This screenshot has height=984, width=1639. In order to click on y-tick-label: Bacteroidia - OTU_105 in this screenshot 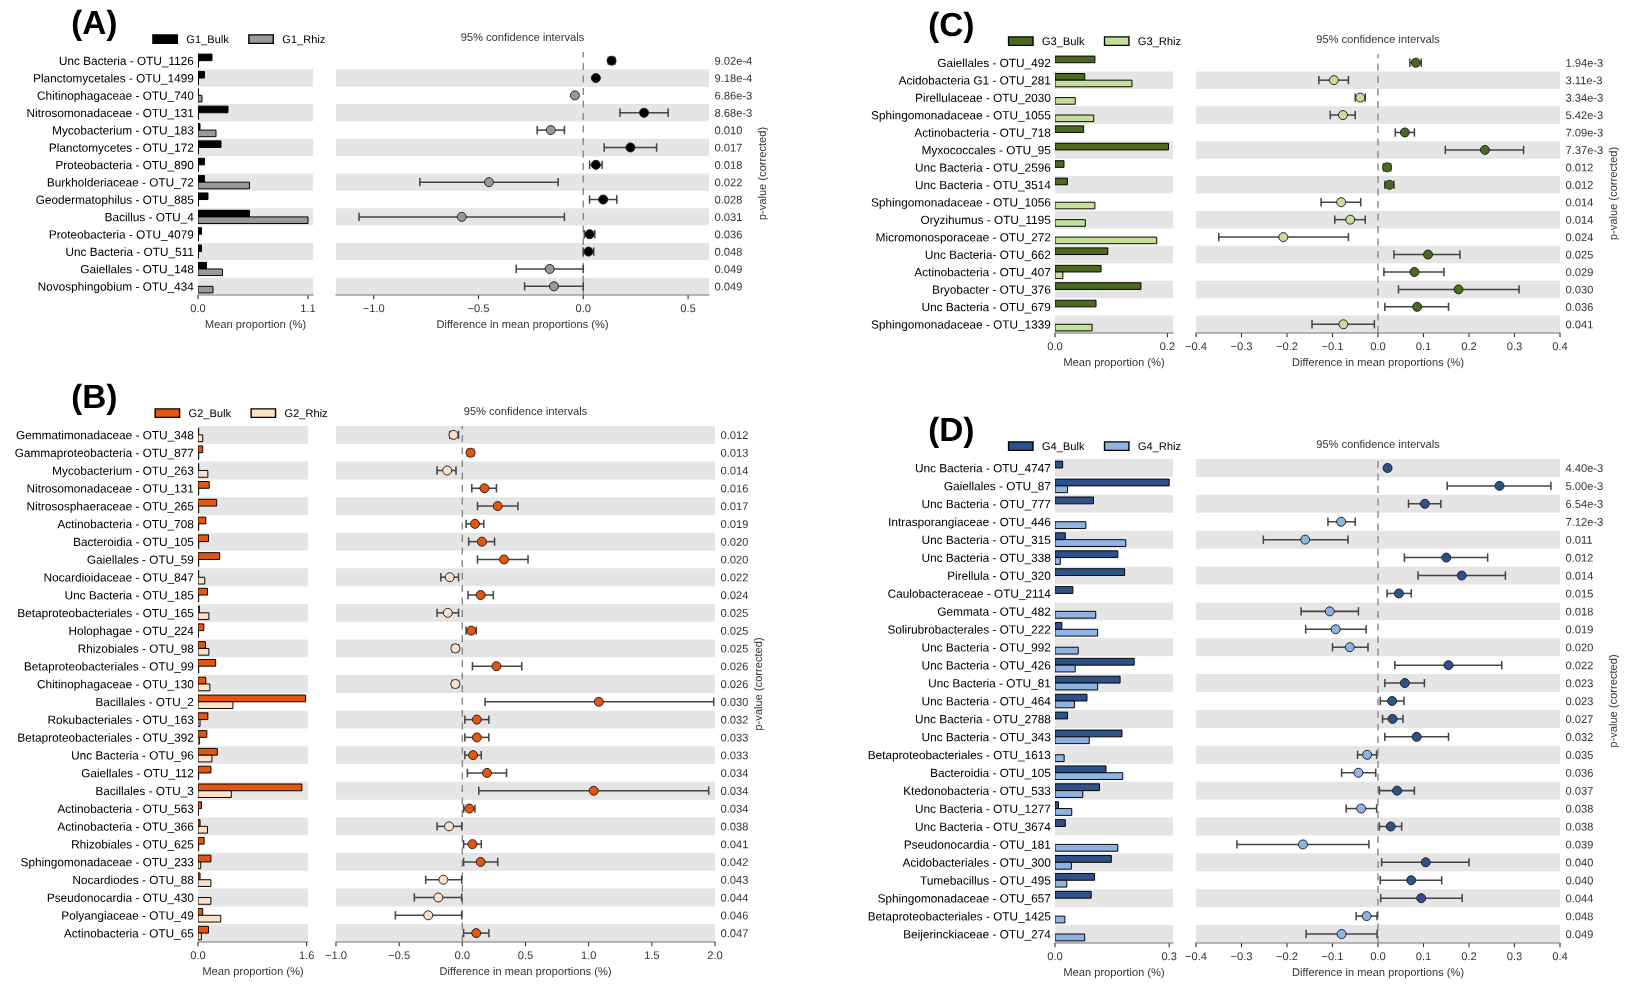, I will do `click(991, 774)`.